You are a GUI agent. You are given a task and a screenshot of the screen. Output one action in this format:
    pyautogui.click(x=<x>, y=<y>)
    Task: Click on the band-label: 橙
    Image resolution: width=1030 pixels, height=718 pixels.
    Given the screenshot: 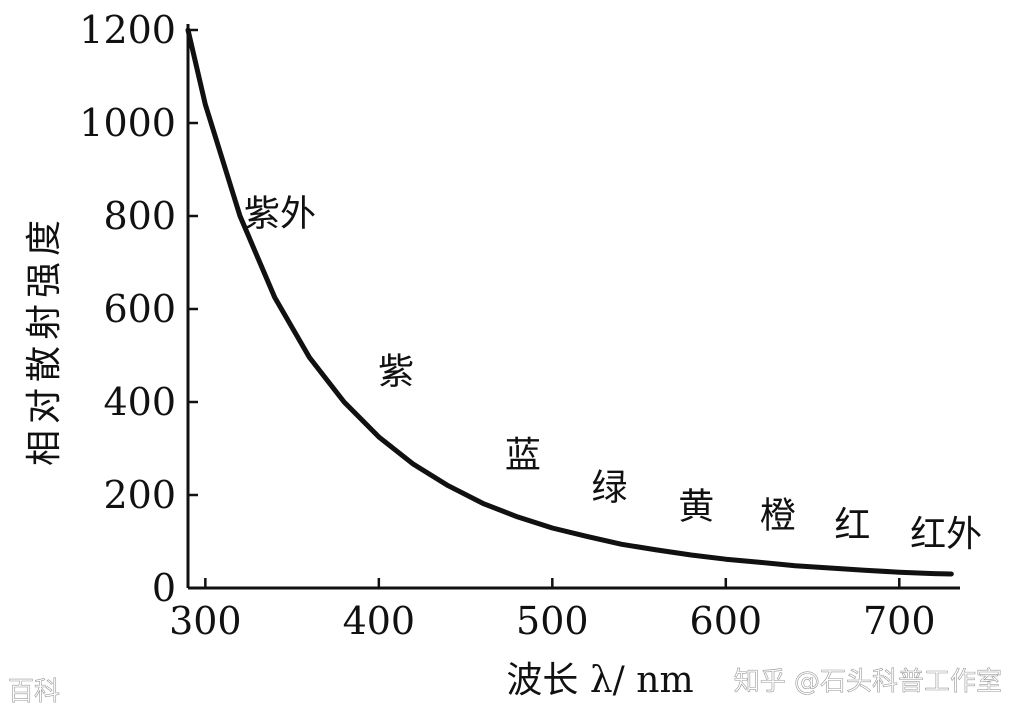 What is the action you would take?
    pyautogui.click(x=778, y=516)
    